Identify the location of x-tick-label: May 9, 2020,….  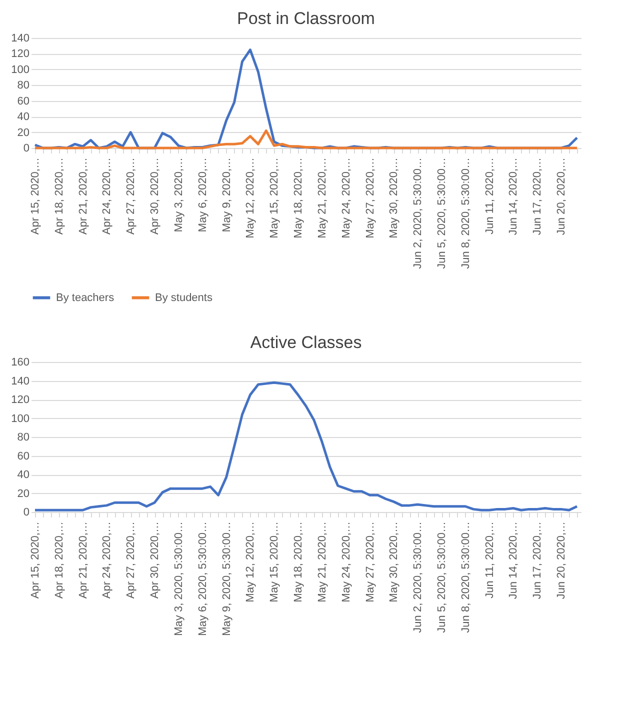
(226, 195).